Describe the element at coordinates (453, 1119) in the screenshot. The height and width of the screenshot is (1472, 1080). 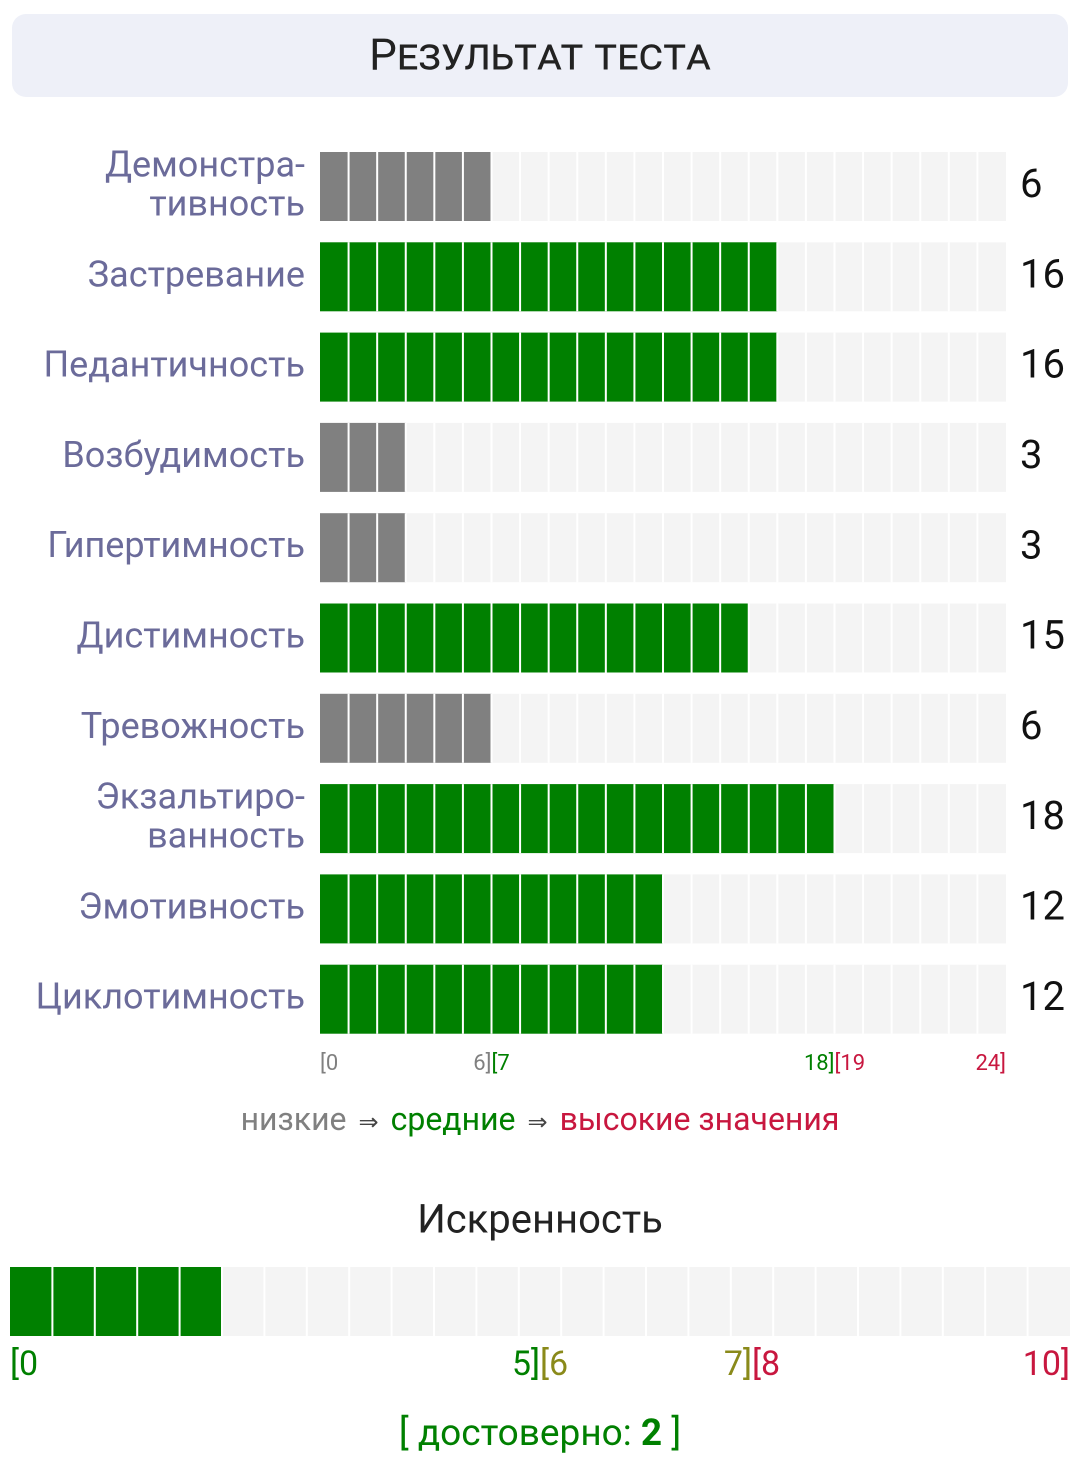
I see `legend-mid: средние` at that location.